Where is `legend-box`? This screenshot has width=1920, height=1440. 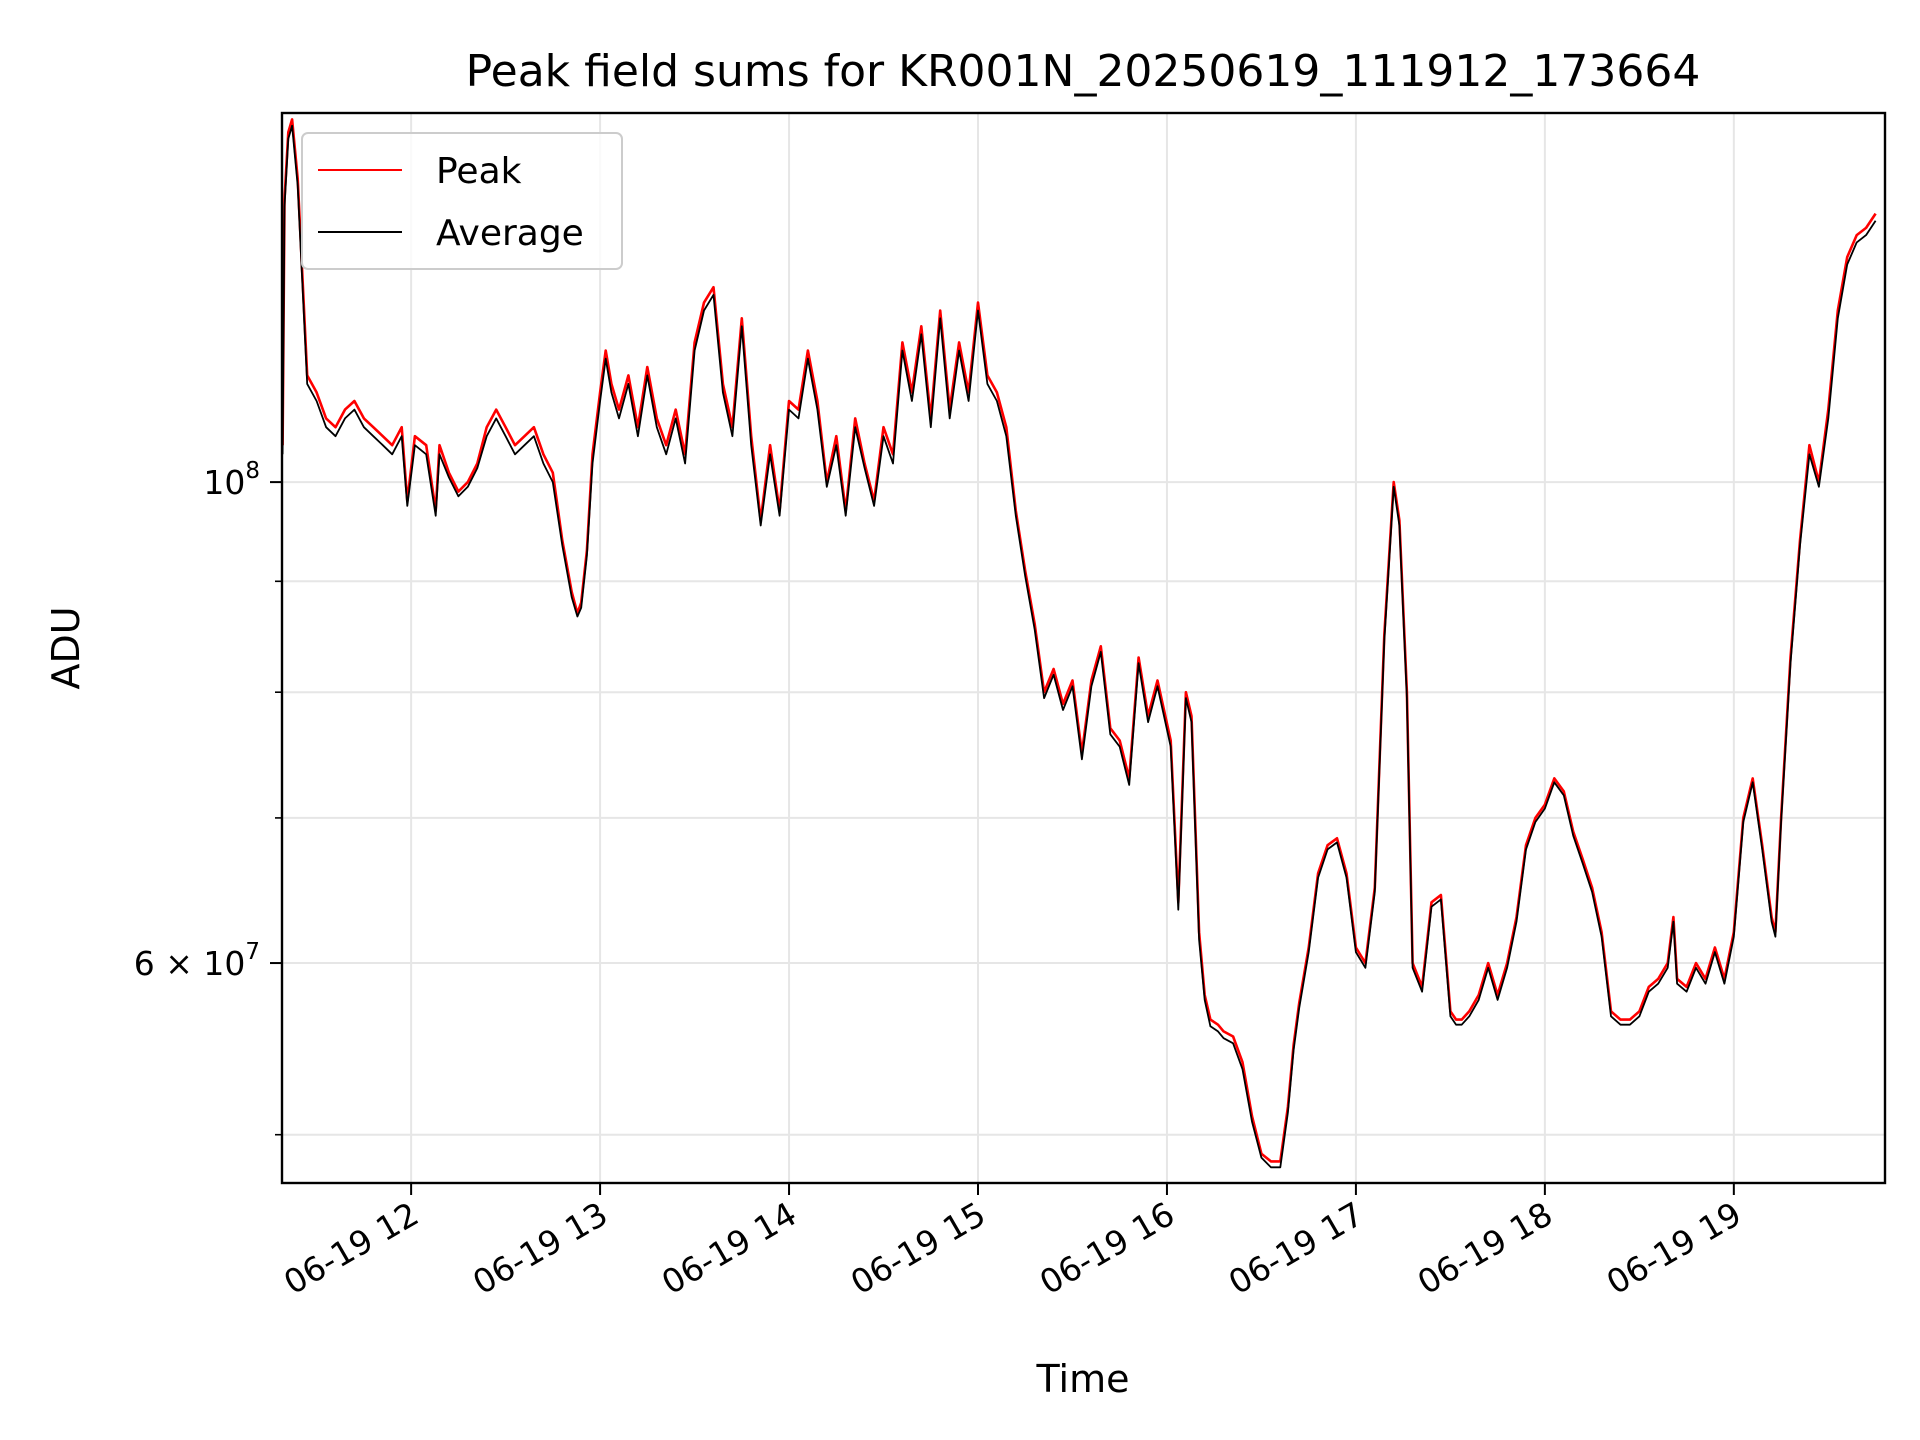 legend-box is located at coordinates (462, 201).